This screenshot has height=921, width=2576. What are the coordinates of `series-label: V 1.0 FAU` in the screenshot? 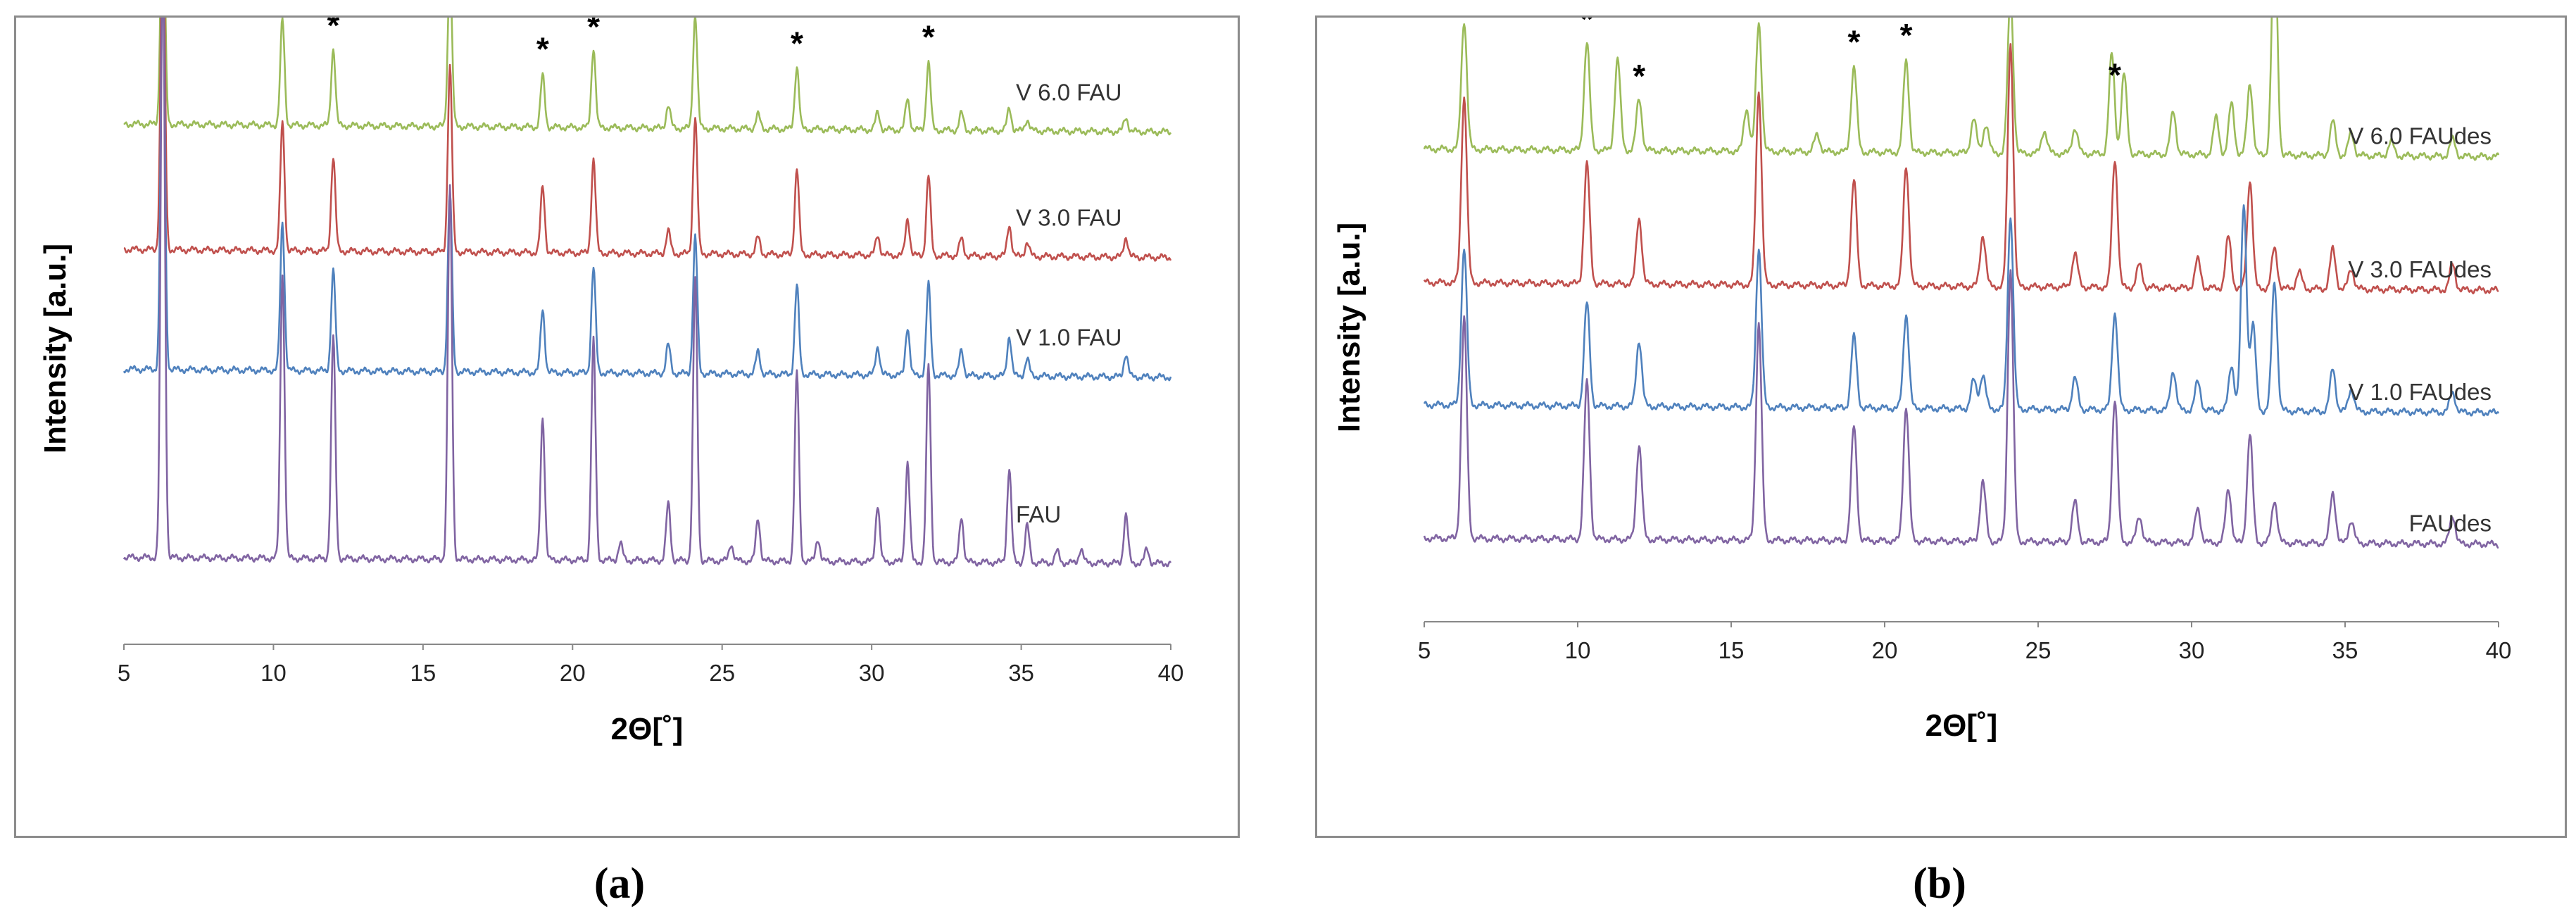 It's located at (1068, 338).